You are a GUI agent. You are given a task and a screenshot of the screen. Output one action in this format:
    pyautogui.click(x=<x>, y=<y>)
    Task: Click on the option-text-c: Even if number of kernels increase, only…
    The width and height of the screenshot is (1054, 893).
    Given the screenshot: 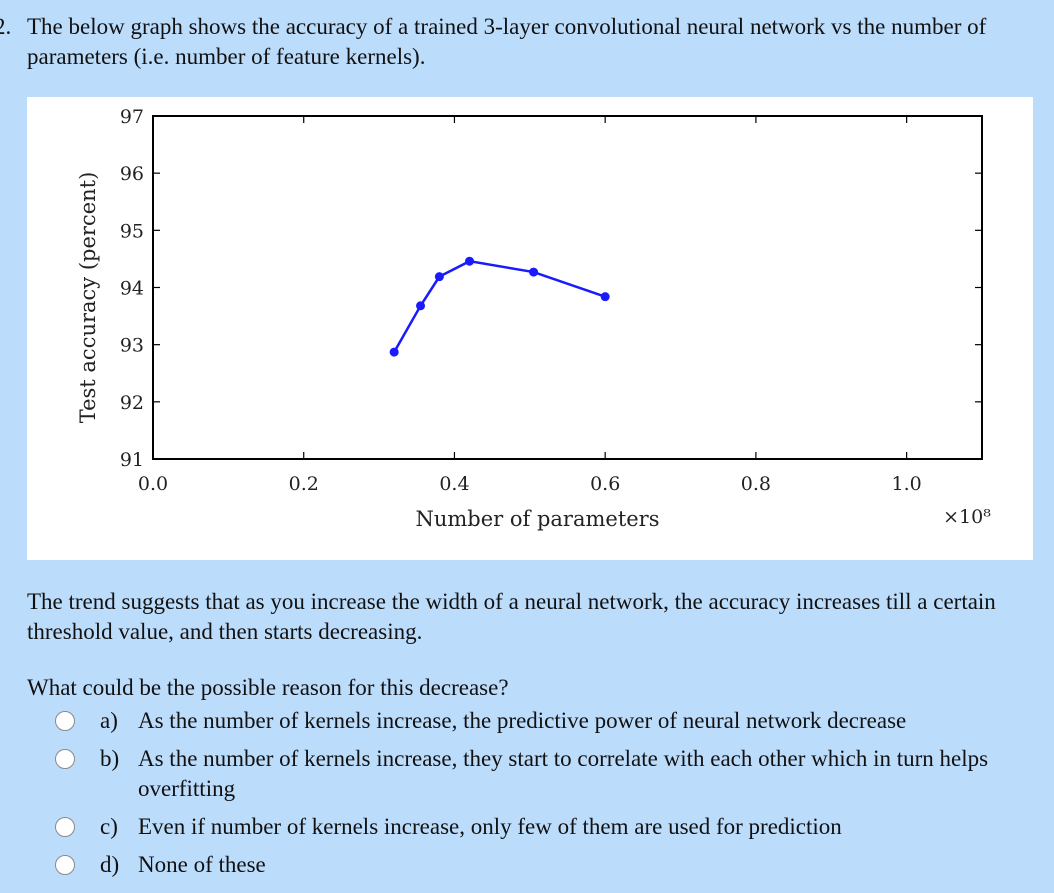 What is the action you would take?
    pyautogui.click(x=490, y=826)
    